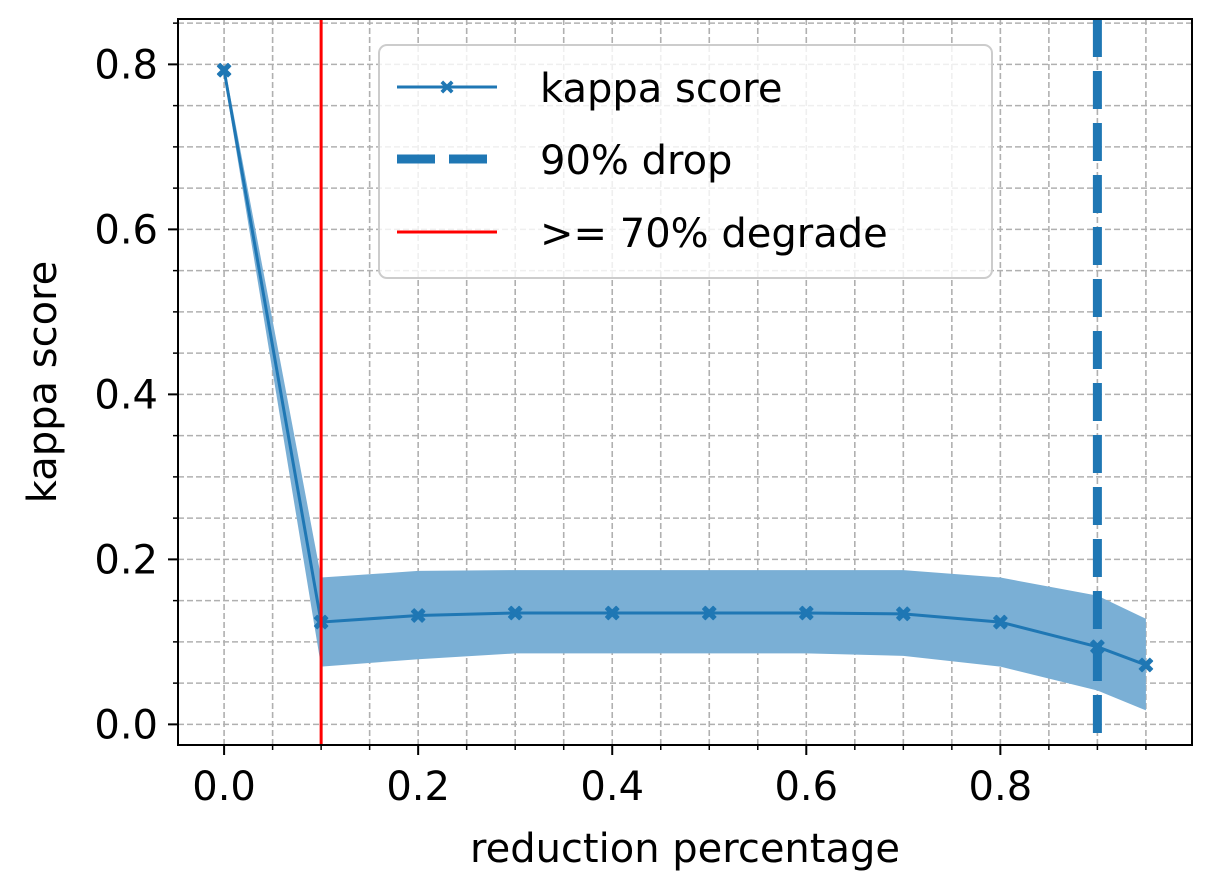  Describe the element at coordinates (685, 849) in the screenshot. I see `x-axis-title: reduction percentage` at that location.